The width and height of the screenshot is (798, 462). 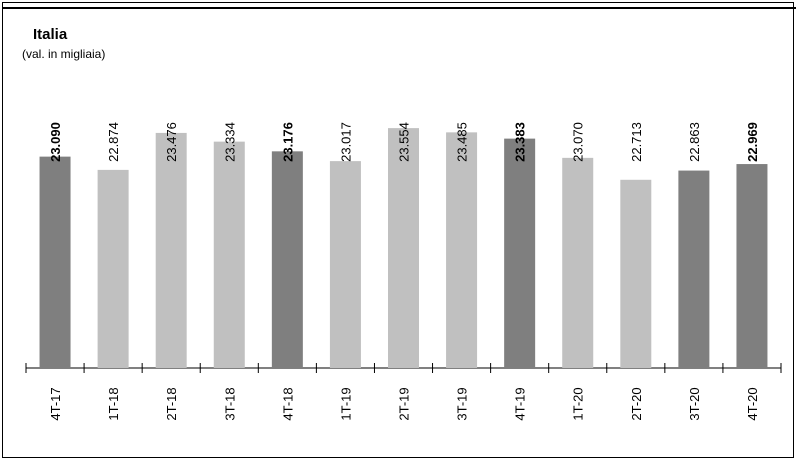 What do you see at coordinates (404, 142) in the screenshot?
I see `value-label: 23.554` at bounding box center [404, 142].